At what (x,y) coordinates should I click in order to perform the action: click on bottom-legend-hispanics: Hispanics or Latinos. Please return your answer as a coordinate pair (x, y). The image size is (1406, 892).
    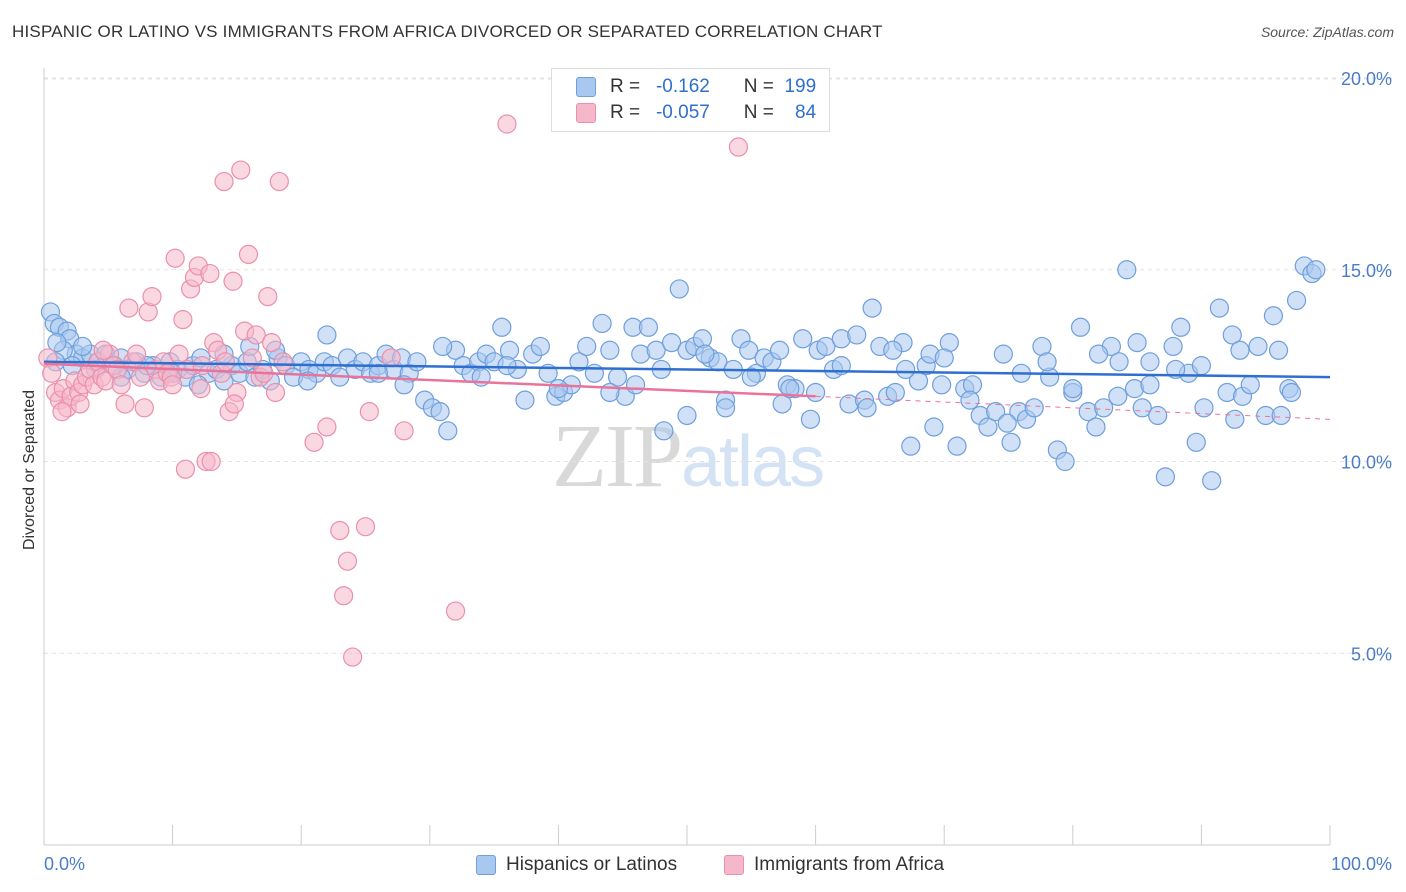
    Looking at the image, I should click on (576, 865).